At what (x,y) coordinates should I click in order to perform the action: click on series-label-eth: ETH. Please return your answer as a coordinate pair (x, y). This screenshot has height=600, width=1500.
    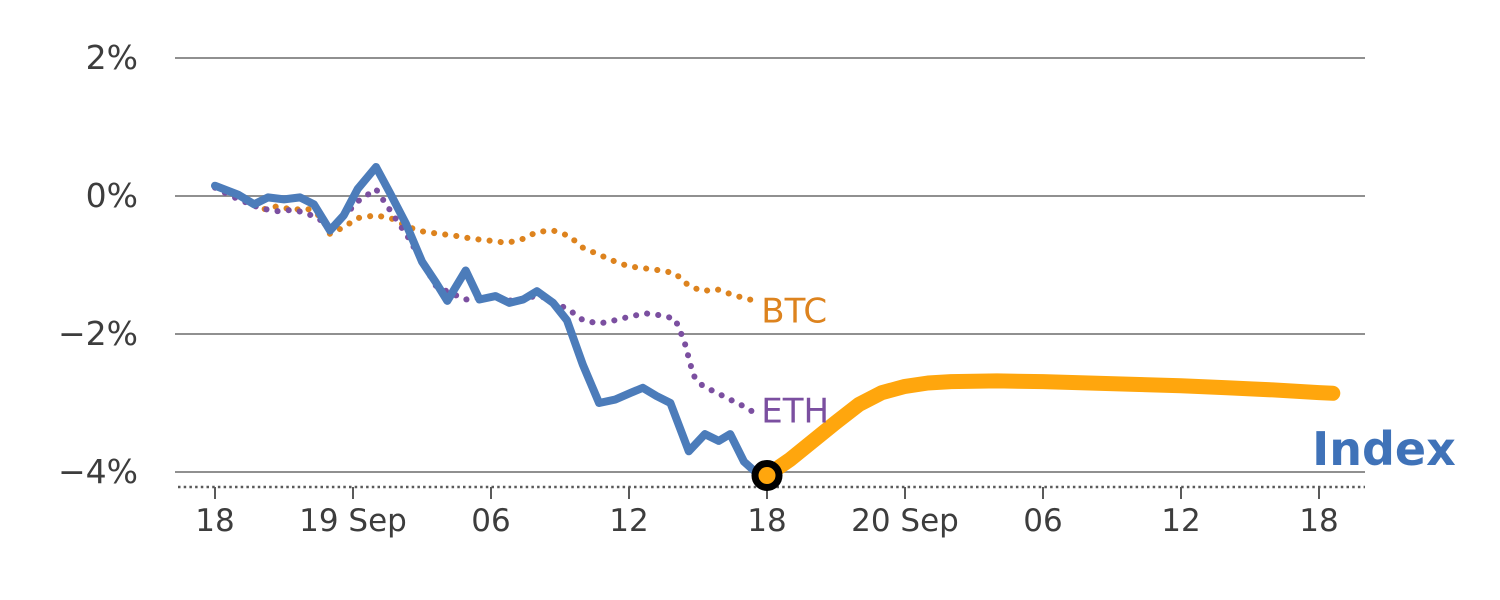
    Looking at the image, I should click on (795, 411).